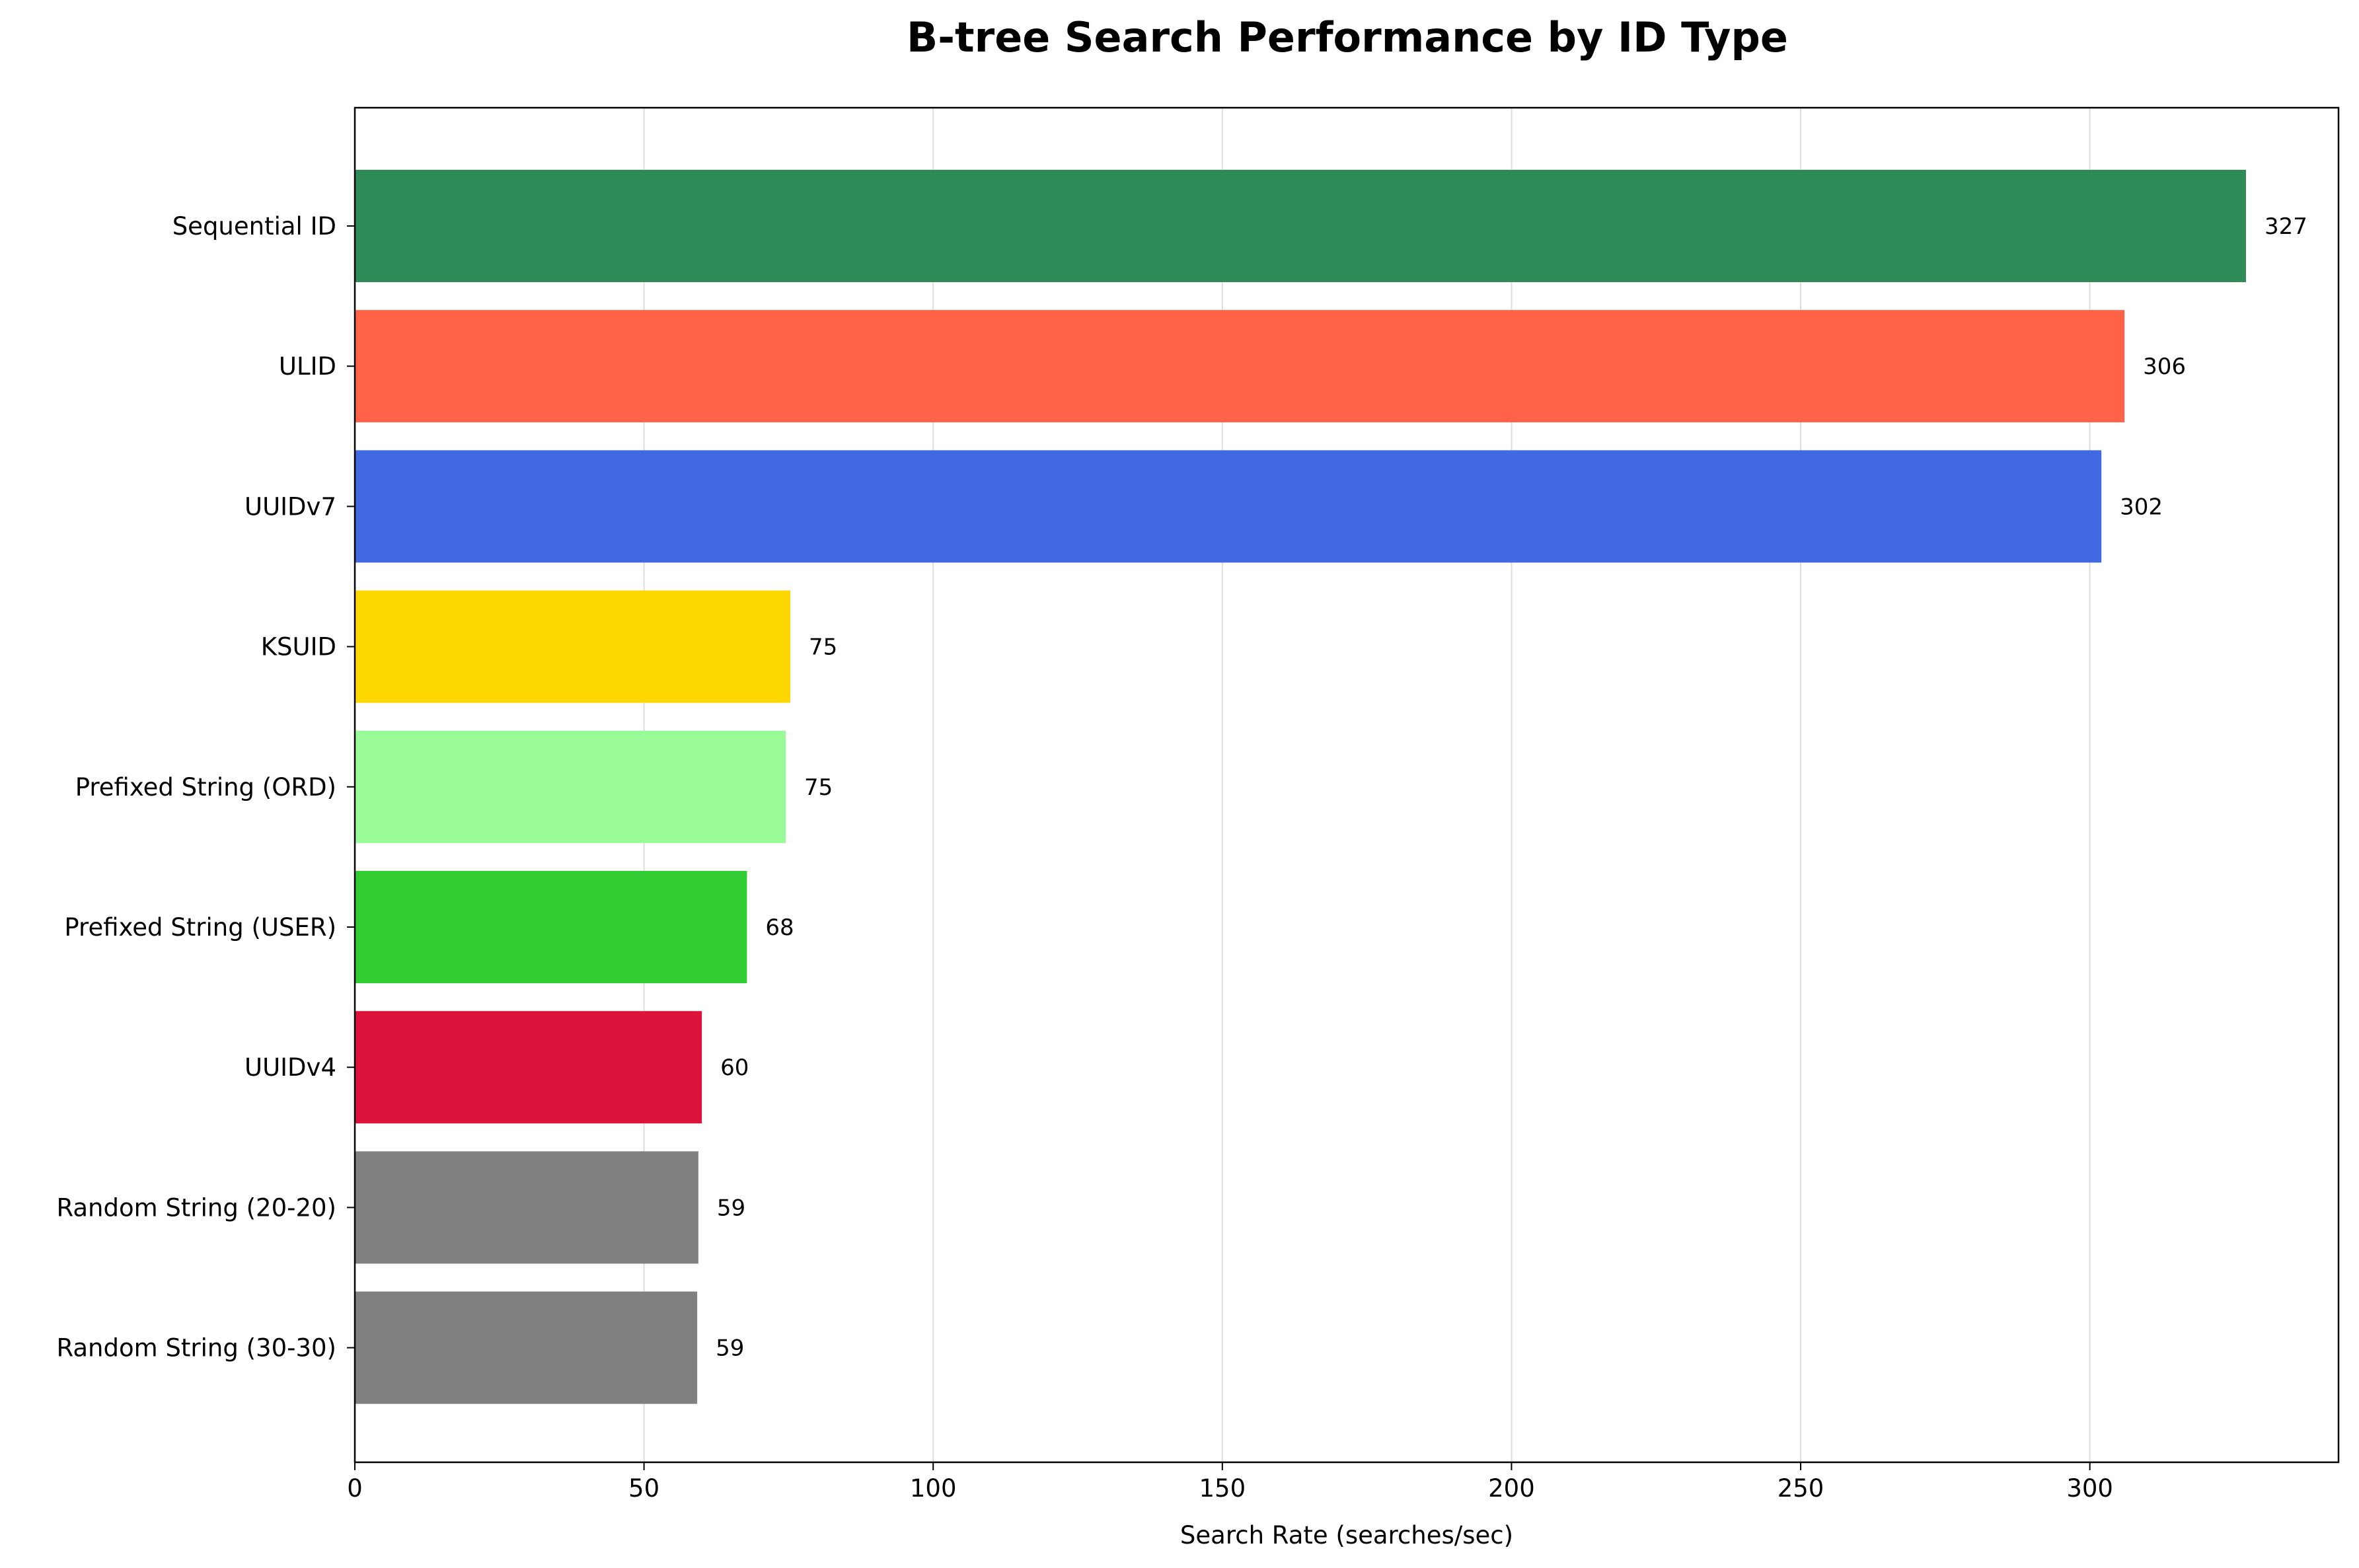 The image size is (2359, 1568). I want to click on x-tick-label: 200, so click(1511, 1489).